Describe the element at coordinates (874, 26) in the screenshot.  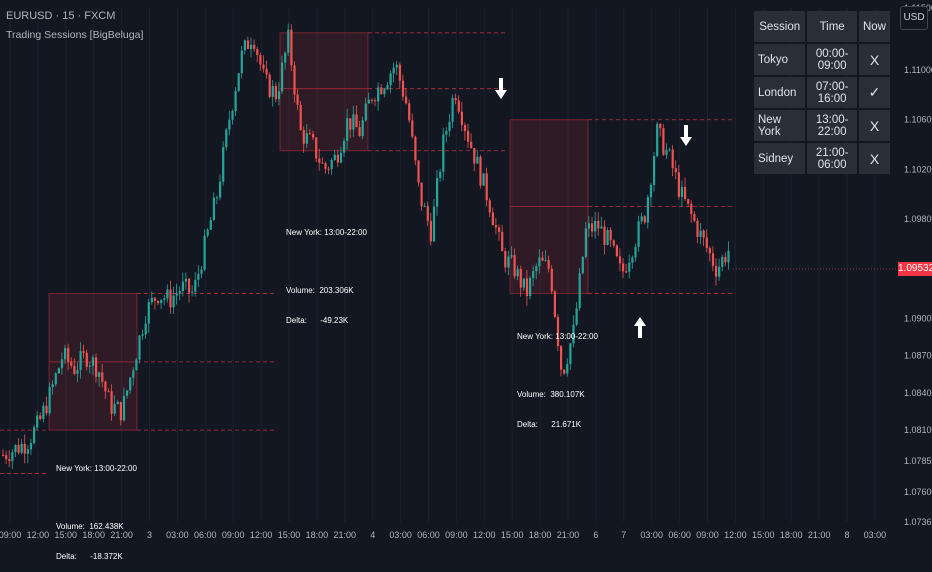
I see `header-now: Now` at that location.